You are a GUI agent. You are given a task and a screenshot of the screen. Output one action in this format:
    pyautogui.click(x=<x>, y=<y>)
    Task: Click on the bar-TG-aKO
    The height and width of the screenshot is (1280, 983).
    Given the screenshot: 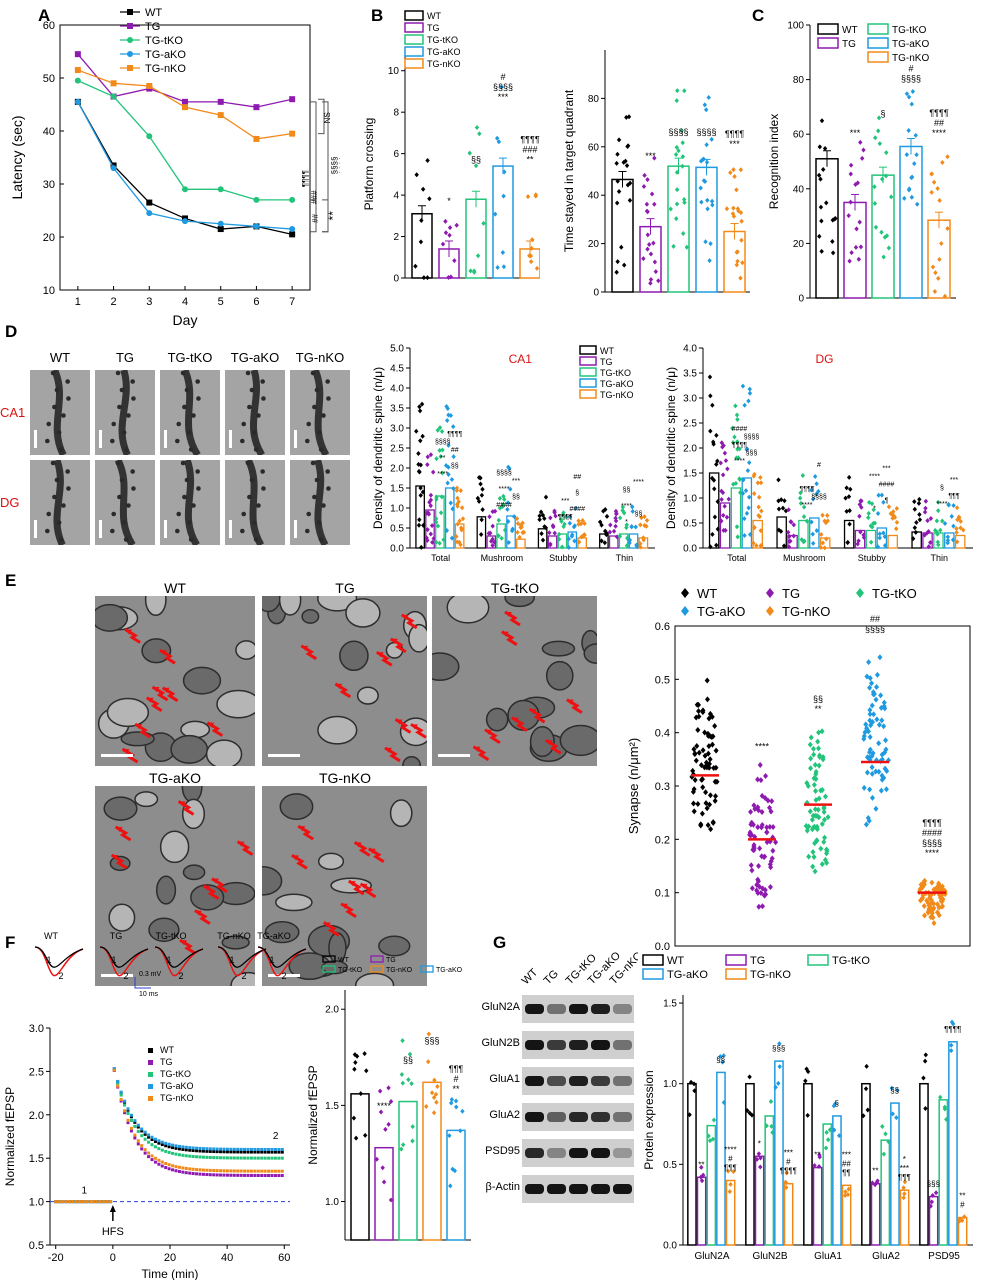 What is the action you would take?
    pyautogui.click(x=456, y=1185)
    